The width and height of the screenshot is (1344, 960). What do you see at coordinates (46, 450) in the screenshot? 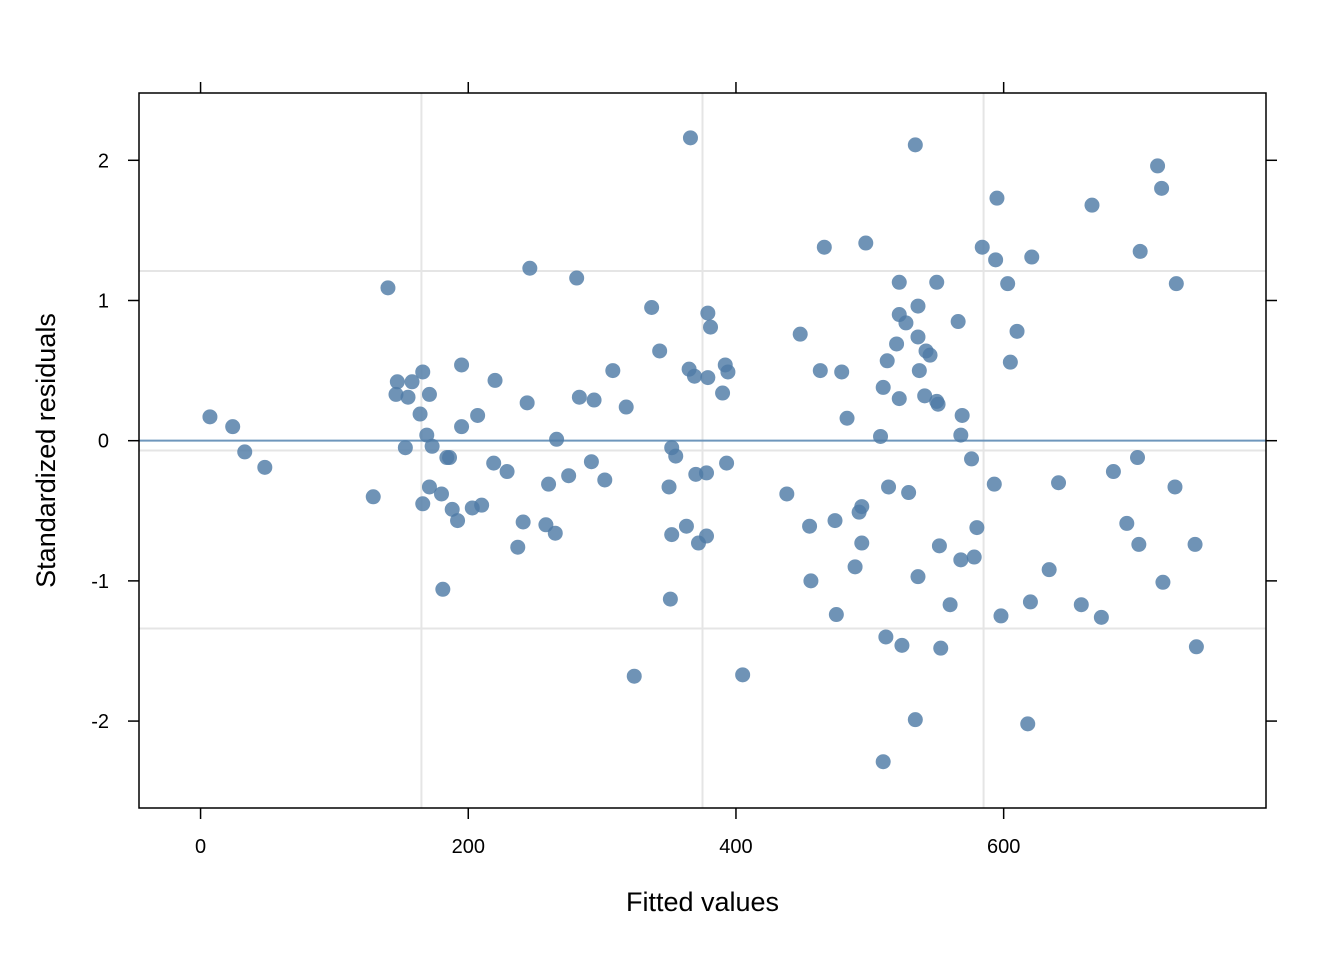
I see `y-axis-title: Standardized residuals` at bounding box center [46, 450].